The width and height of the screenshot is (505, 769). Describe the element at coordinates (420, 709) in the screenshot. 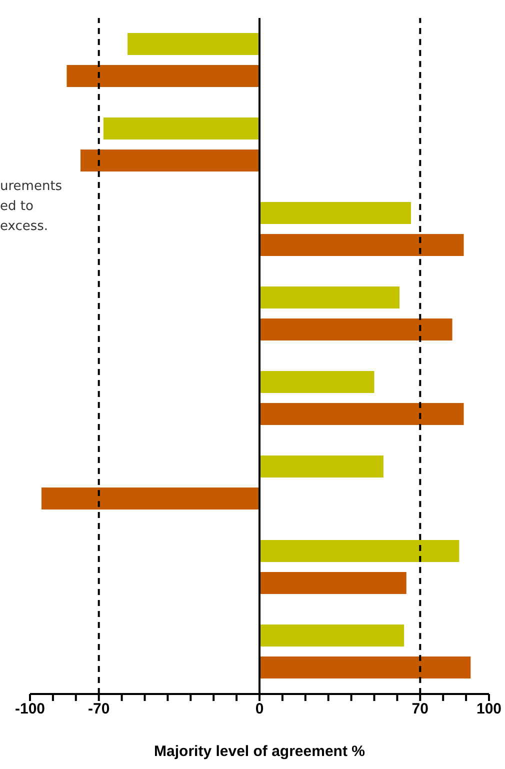

I see `x-tick-label: 70` at that location.